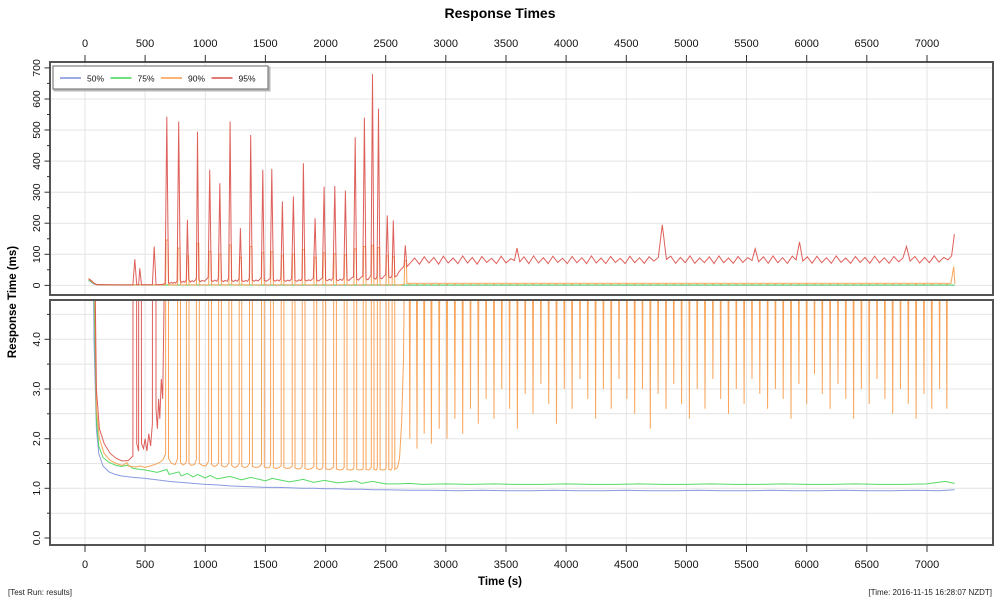  I want to click on legend-box, so click(160, 77).